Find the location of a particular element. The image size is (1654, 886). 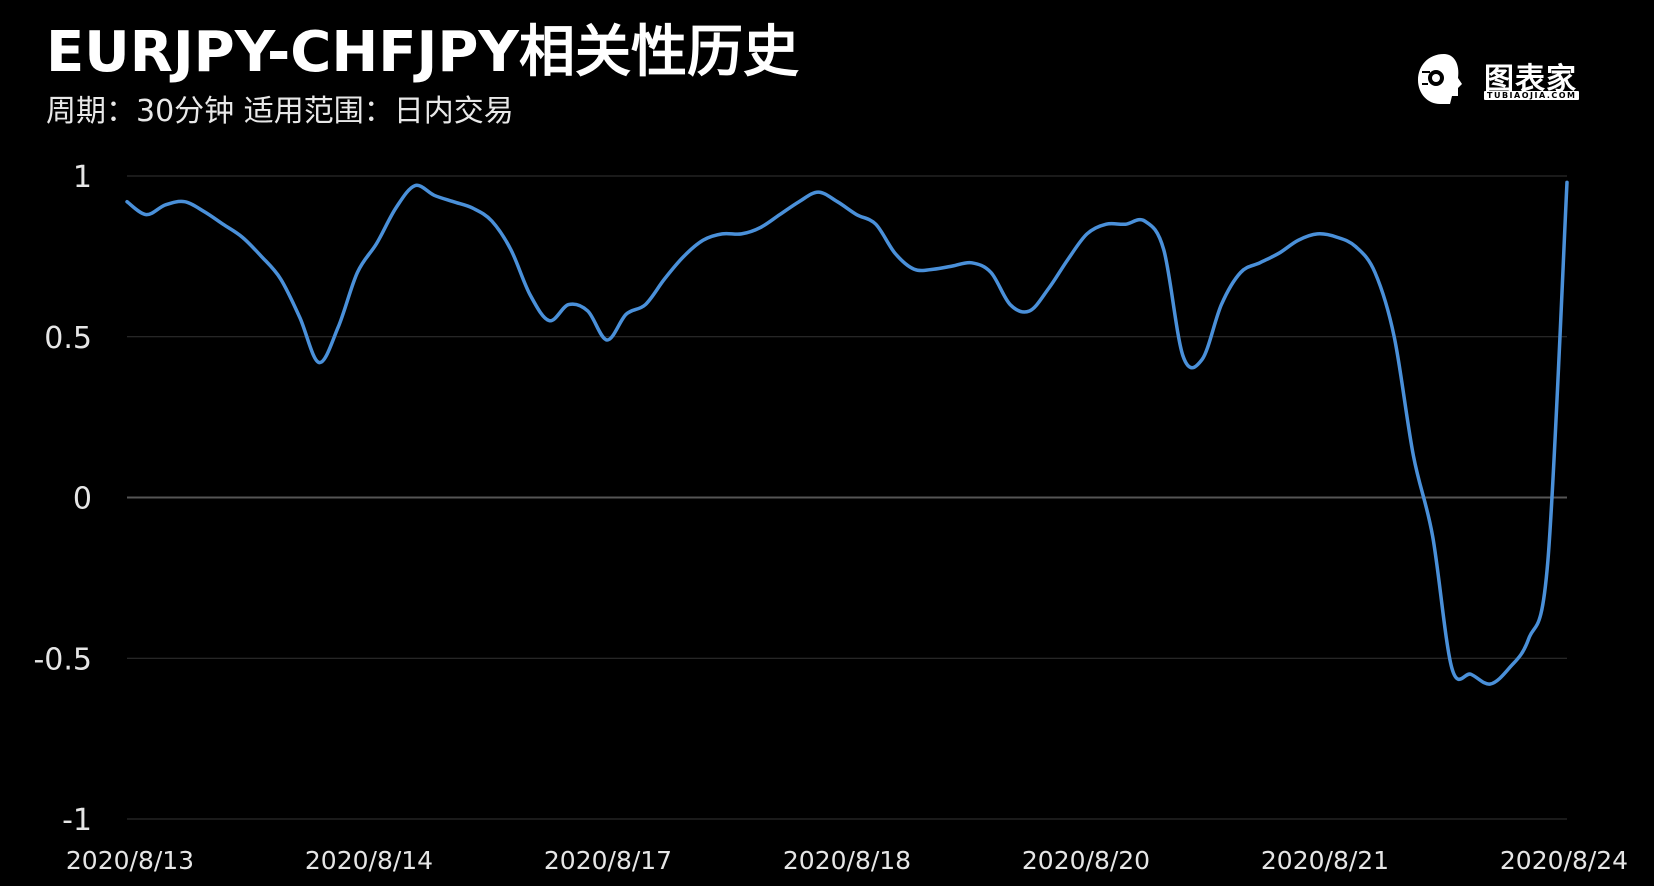

x-tick-label: 2020/8/20 is located at coordinates (1086, 860).